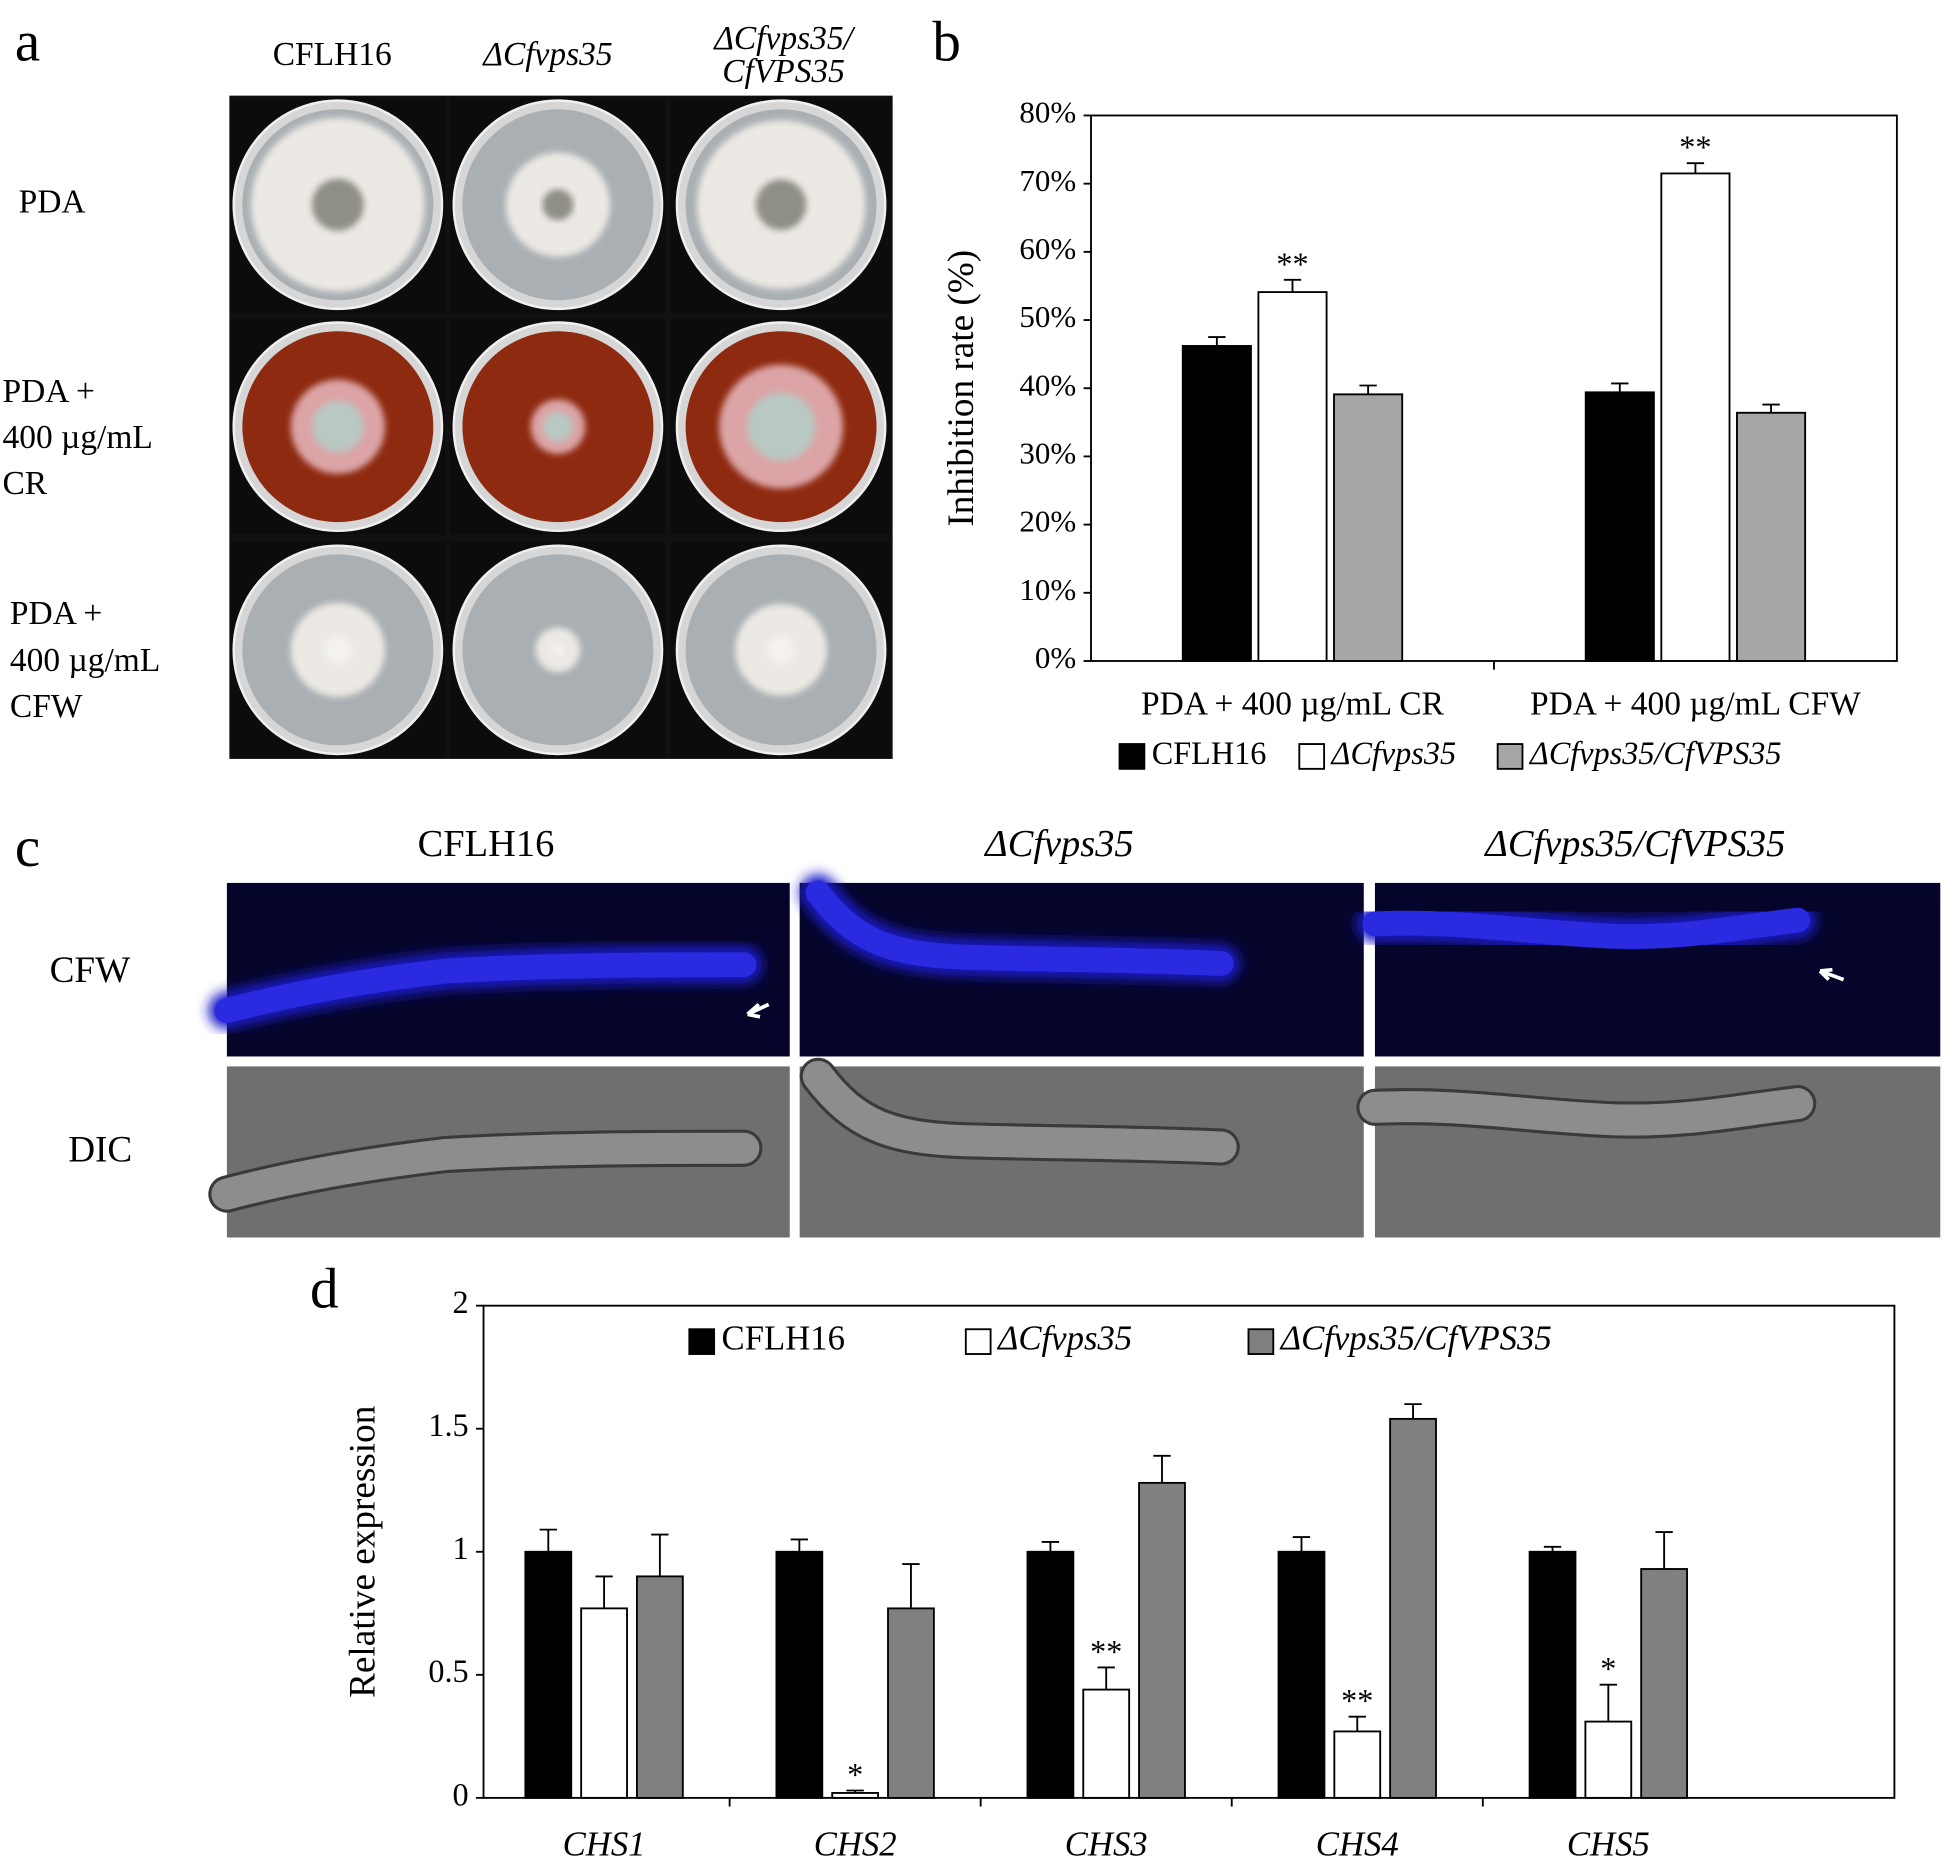 This screenshot has width=1944, height=1865. I want to click on row-label: CR, so click(24, 483).